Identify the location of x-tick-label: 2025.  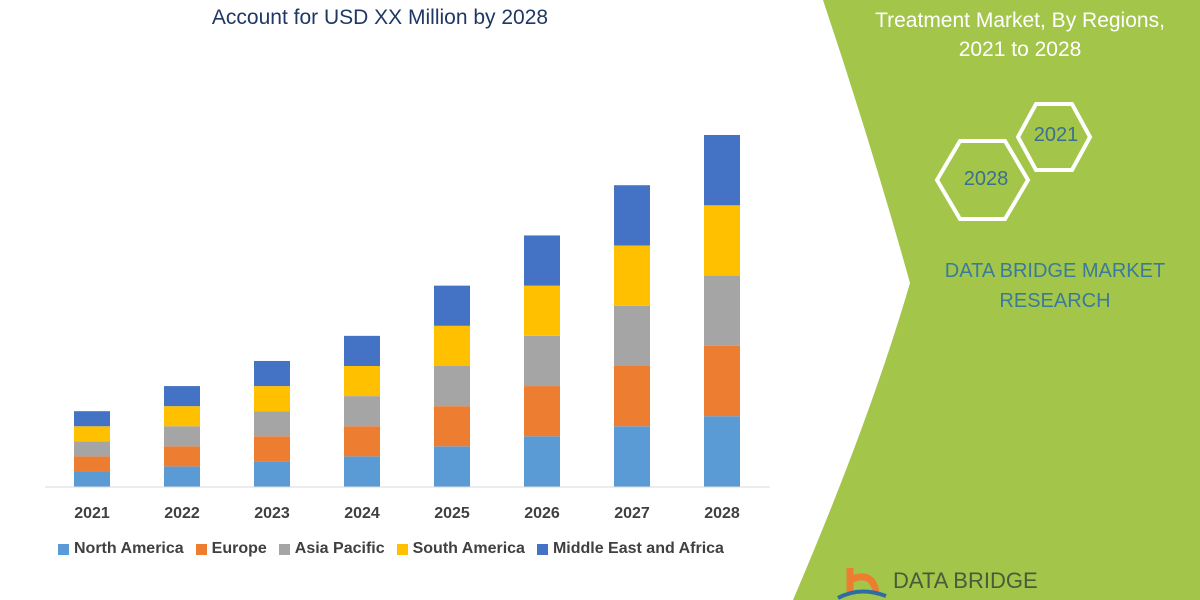
(452, 513).